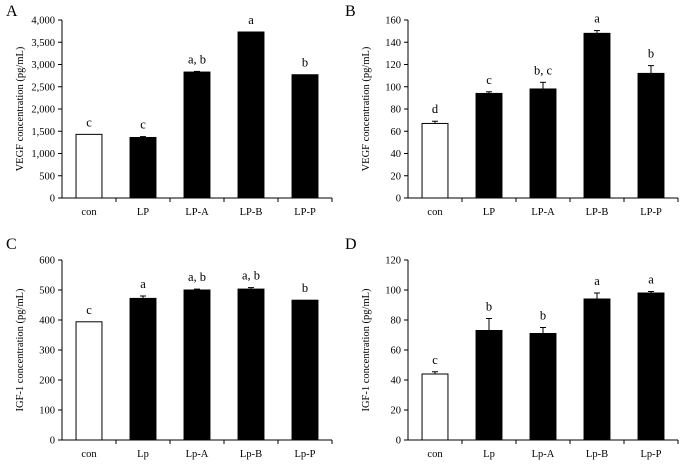 Image resolution: width=685 pixels, height=469 pixels. Describe the element at coordinates (396, 154) in the screenshot. I see `y-tick-label: 40` at that location.